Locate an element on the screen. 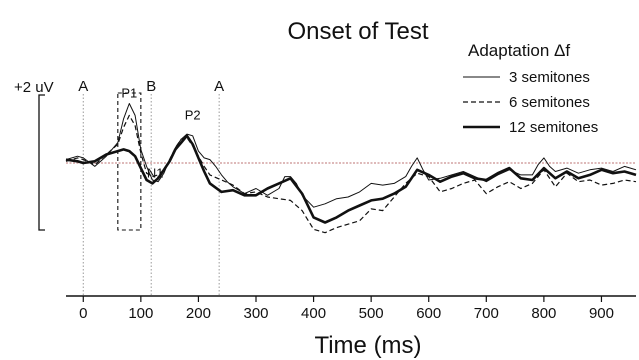 The image size is (639, 360). x-tick-label-400: 400 is located at coordinates (313, 313).